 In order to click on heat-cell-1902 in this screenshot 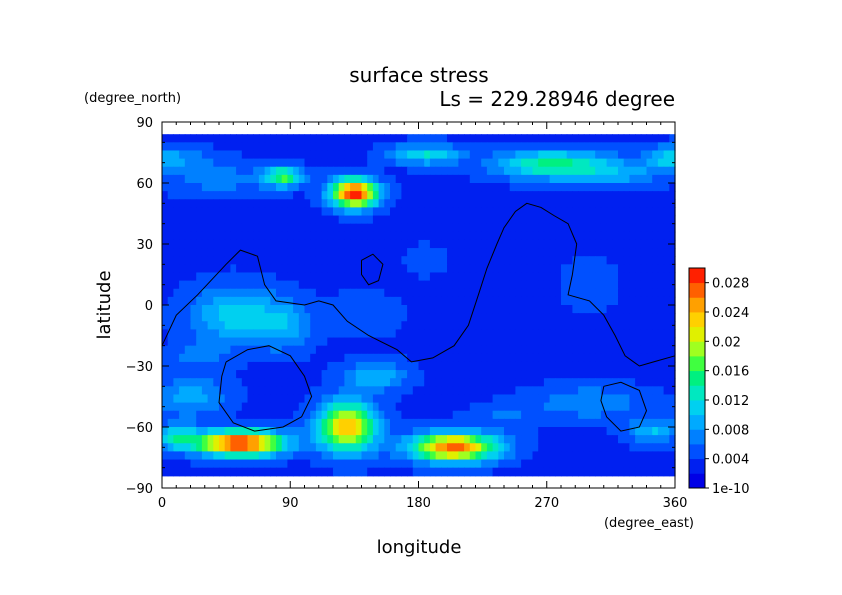, I will do `click(233, 309)`.